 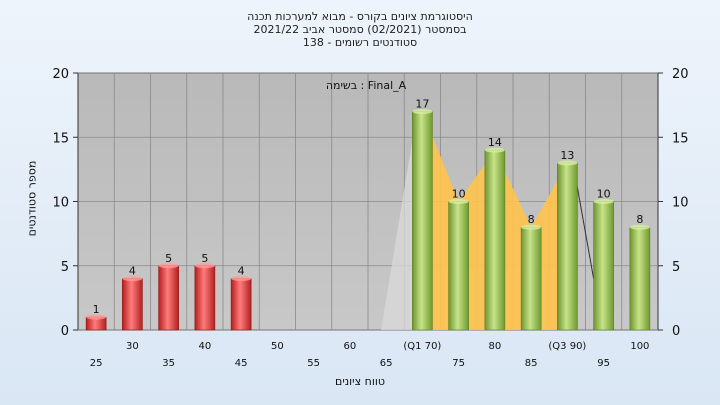 I want to click on y-tick-label-right: 20, so click(x=680, y=74).